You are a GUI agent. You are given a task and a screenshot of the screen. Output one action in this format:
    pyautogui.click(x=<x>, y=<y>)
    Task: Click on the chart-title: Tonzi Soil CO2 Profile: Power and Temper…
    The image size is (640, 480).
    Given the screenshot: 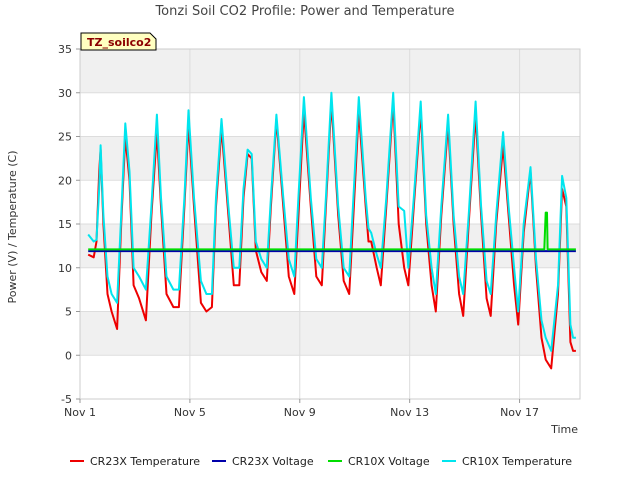 What is the action you would take?
    pyautogui.click(x=304, y=11)
    